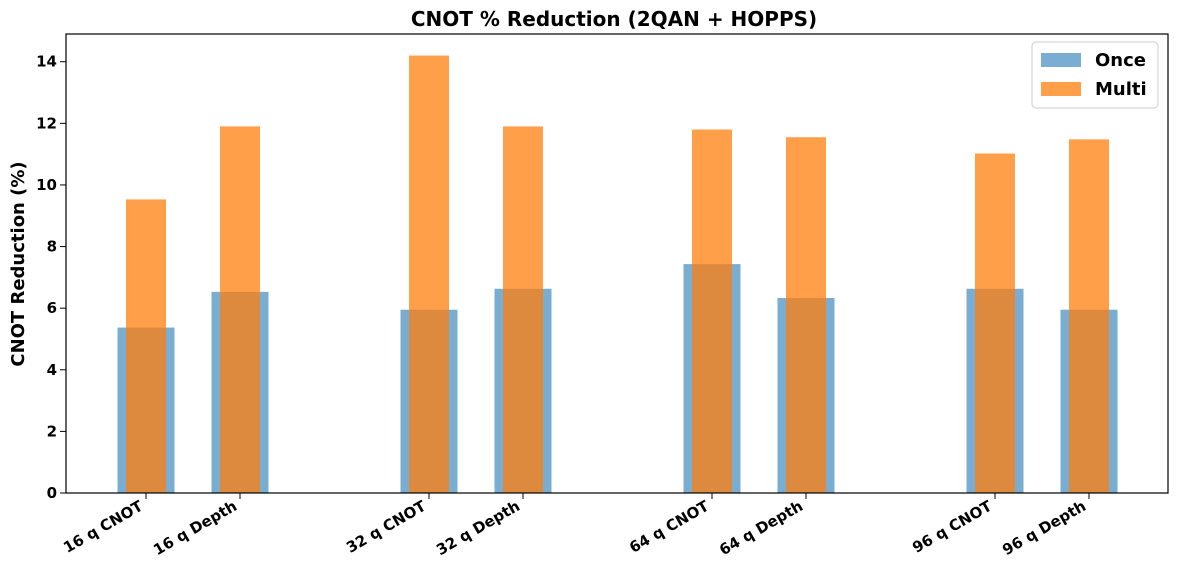 The height and width of the screenshot is (578, 1178). What do you see at coordinates (1121, 89) in the screenshot?
I see `legend-label-multi: Multi` at bounding box center [1121, 89].